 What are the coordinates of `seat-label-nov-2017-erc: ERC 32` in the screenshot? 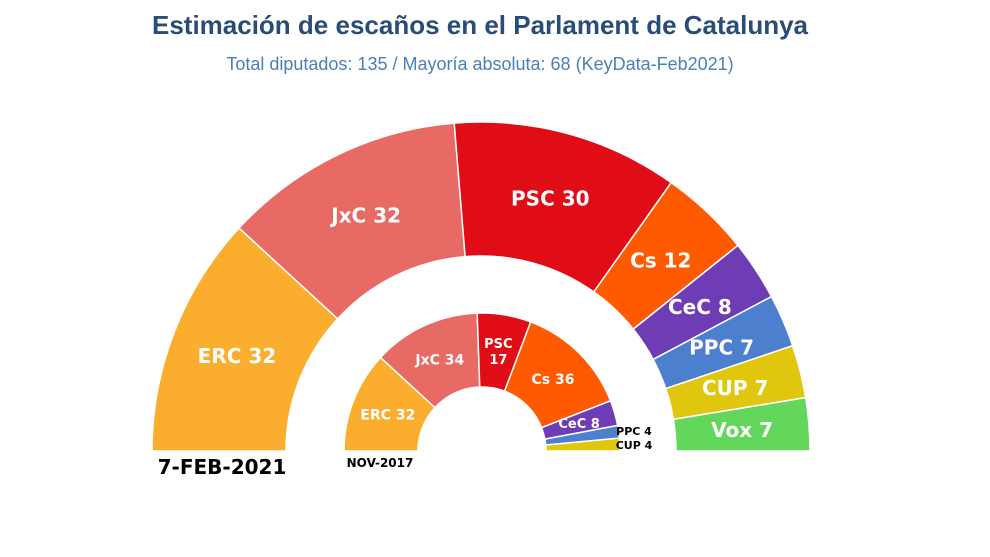 It's located at (387, 415).